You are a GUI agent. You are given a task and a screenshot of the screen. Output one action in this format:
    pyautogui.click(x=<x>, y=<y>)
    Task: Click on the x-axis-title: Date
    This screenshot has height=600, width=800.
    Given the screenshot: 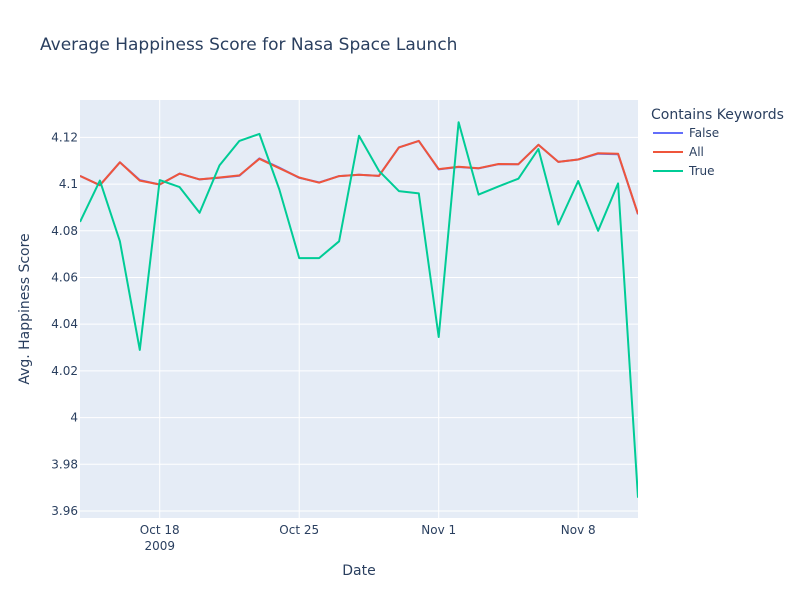 What is the action you would take?
    pyautogui.click(x=358, y=571)
    